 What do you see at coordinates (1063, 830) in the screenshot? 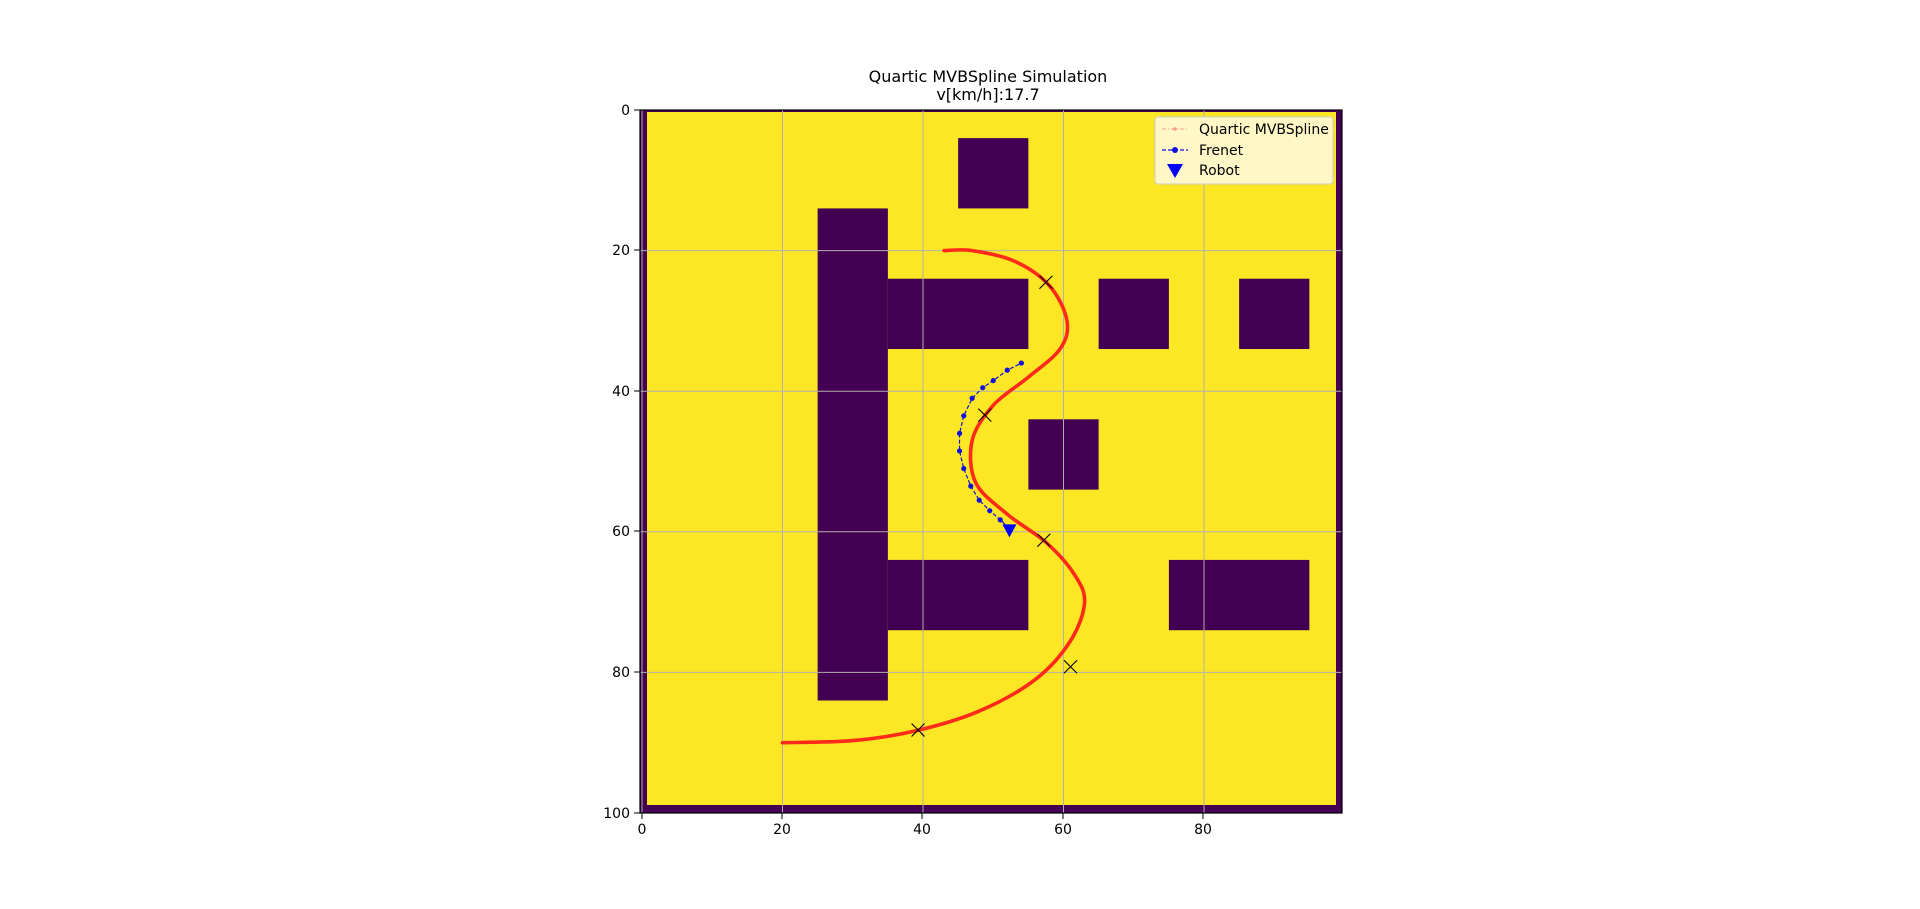
I see `x-tick-label: 60` at bounding box center [1063, 830].